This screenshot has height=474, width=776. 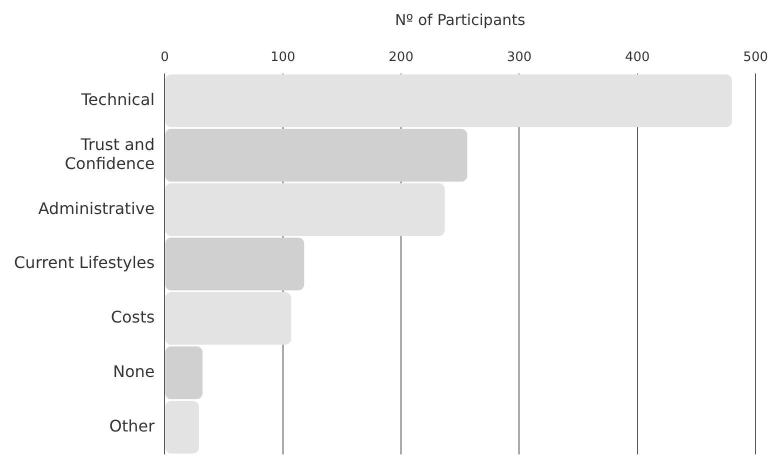 What do you see at coordinates (755, 58) in the screenshot?
I see `x-tick-label: 500` at bounding box center [755, 58].